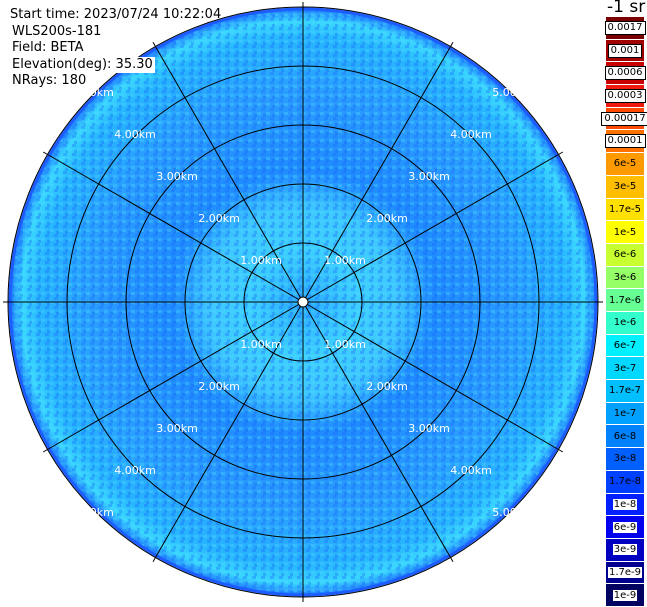 This screenshot has width=647, height=607. Describe the element at coordinates (626, 8) in the screenshot. I see `colorbar-unit-label: -1 sr` at that location.